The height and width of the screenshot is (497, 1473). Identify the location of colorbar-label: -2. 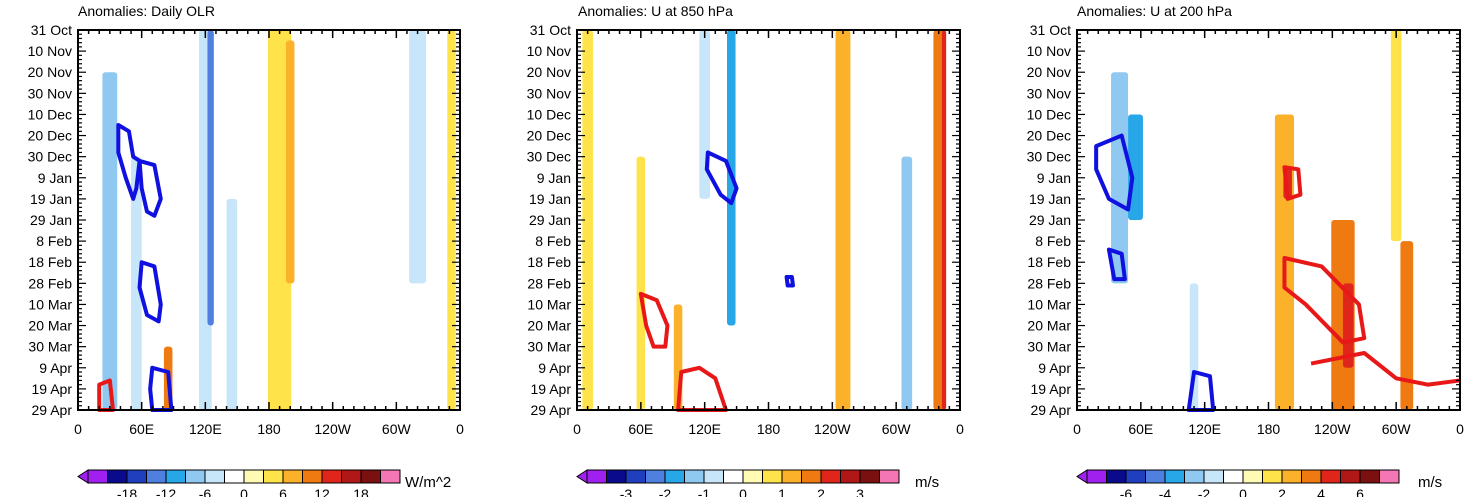
(665, 491).